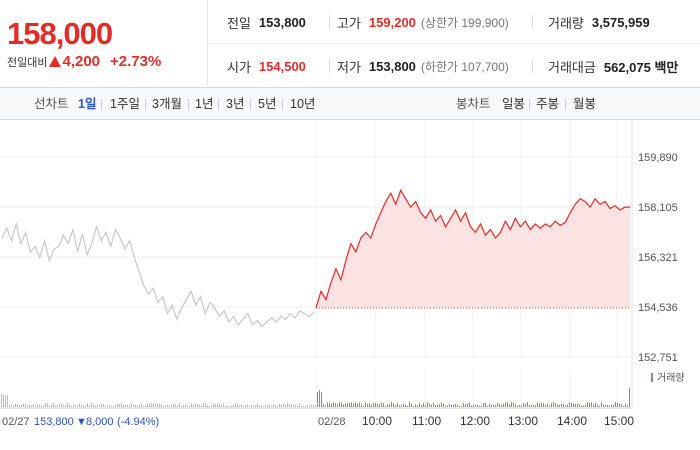  I want to click on tab-period-10y: 10년, so click(303, 104).